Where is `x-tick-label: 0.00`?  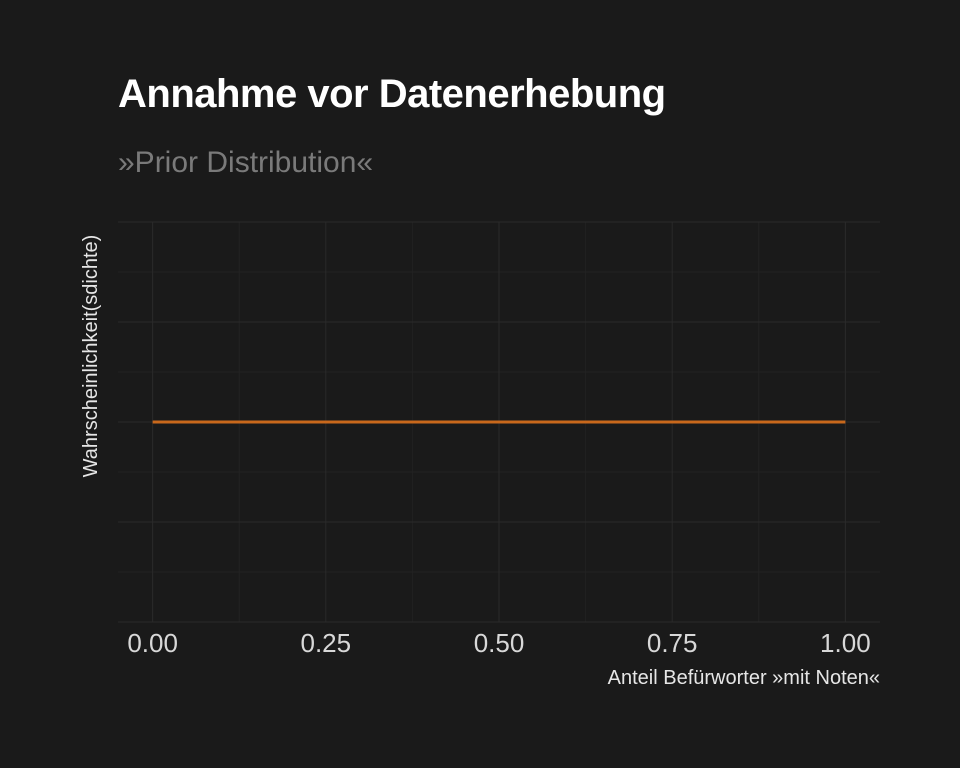
x-tick-label: 0.00 is located at coordinates (152, 643).